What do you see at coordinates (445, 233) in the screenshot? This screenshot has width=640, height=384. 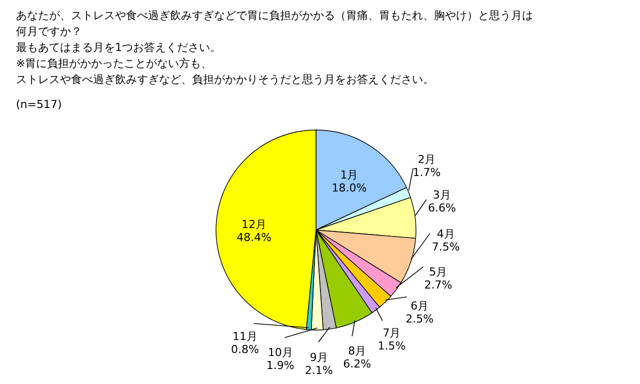 I see `slice-label: 4月` at bounding box center [445, 233].